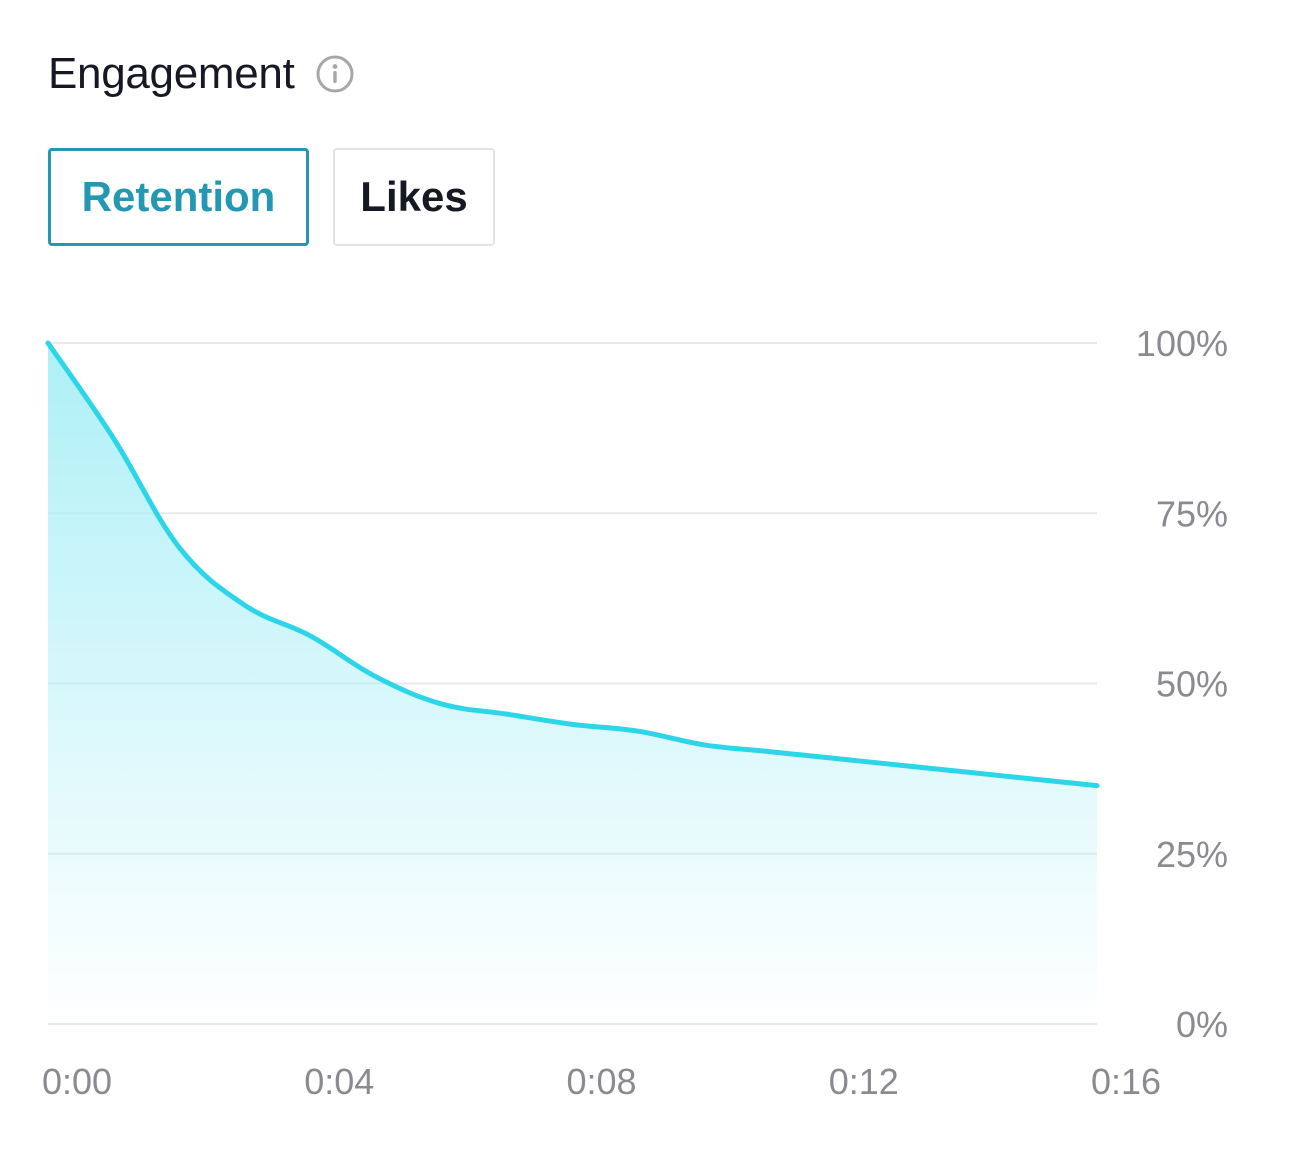  What do you see at coordinates (1192, 684) in the screenshot?
I see `y-tick-label: 50%` at bounding box center [1192, 684].